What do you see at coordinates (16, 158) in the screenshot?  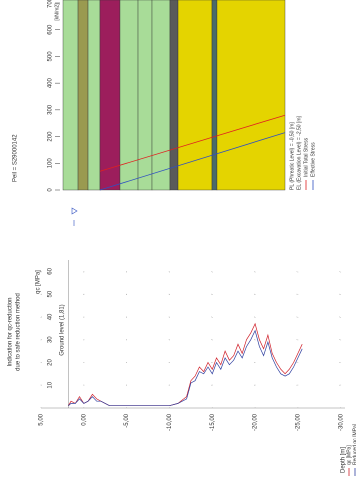 I see `reference: Peil = S29000142` at bounding box center [16, 158].